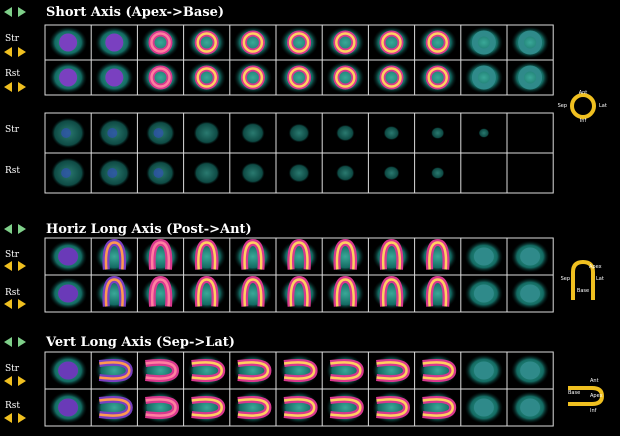  What do you see at coordinates (135, 12) in the screenshot?
I see `section-title: Short Axis (Apex->Base)` at bounding box center [135, 12].